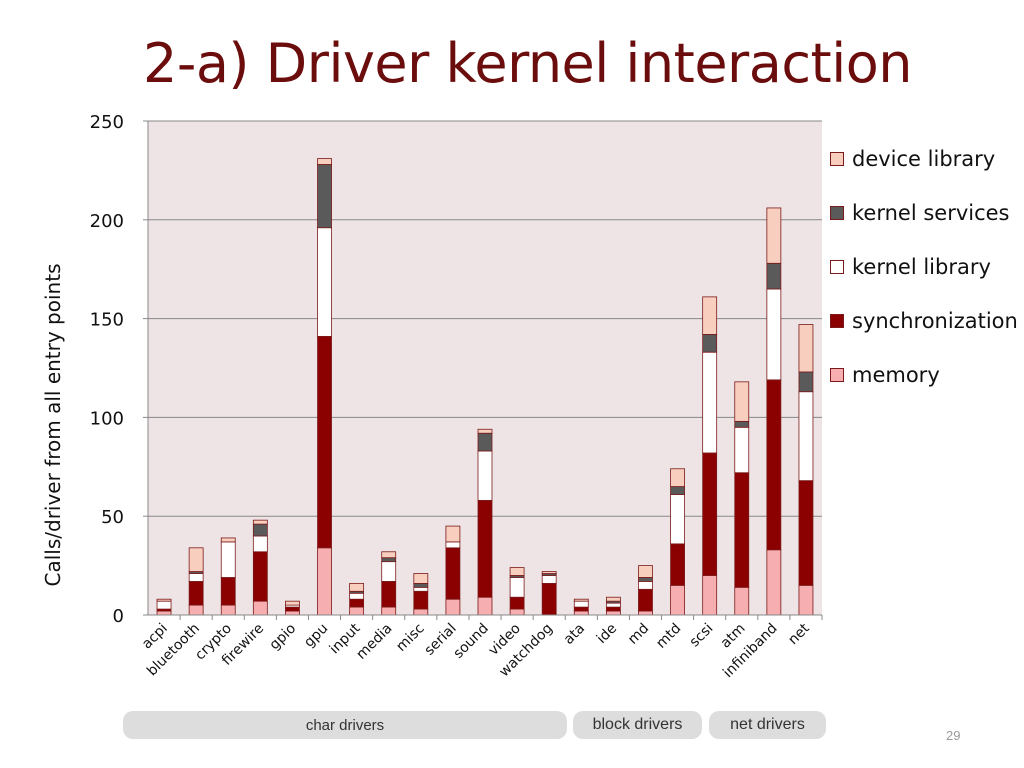 The width and height of the screenshot is (1024, 768). What do you see at coordinates (389, 560) in the screenshot?
I see `bar-media-kernel-services` at bounding box center [389, 560].